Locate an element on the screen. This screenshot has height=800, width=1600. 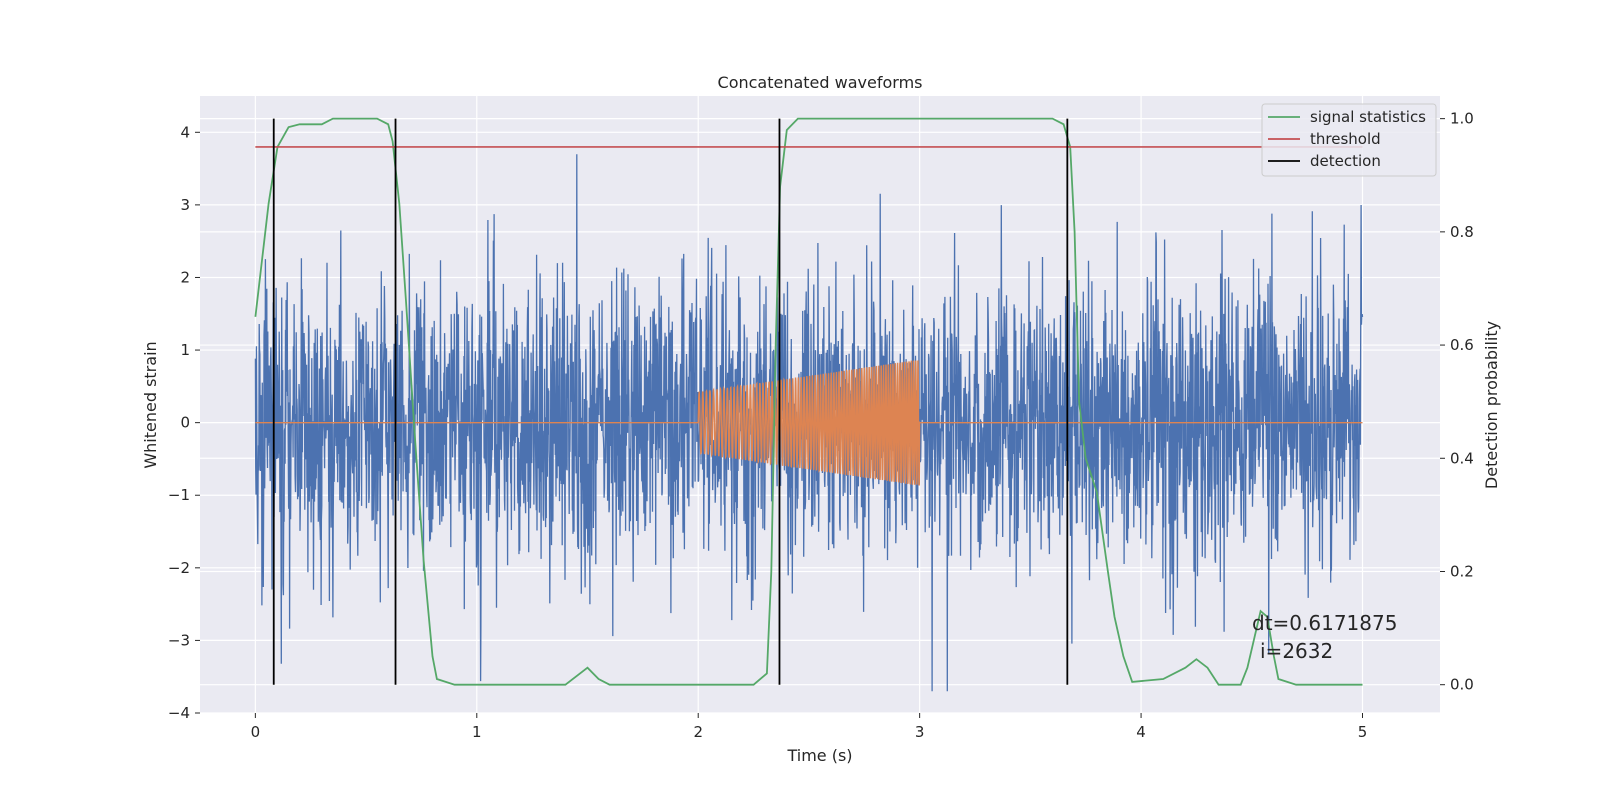
y2-tick-label: 0.8 is located at coordinates (1462, 232).